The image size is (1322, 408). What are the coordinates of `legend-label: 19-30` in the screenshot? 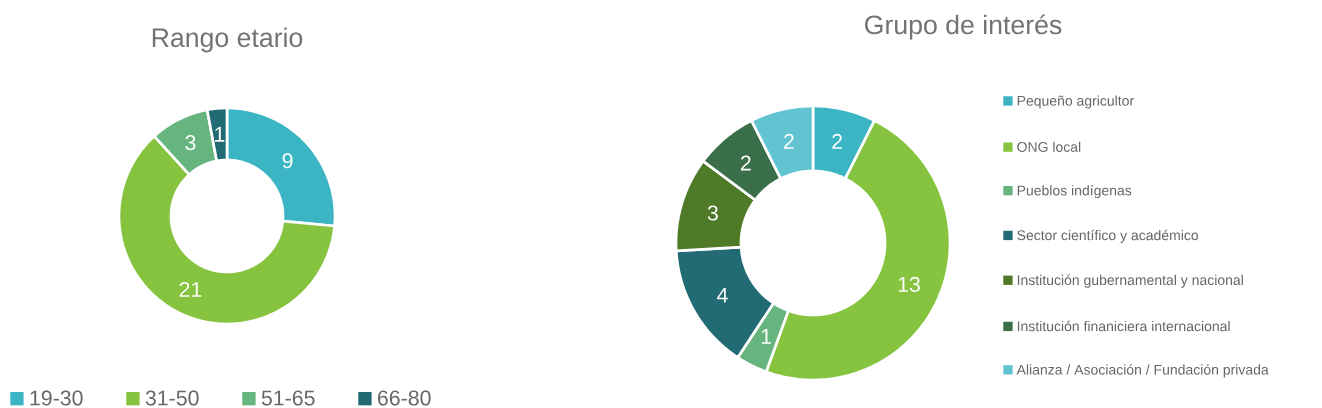 It's located at (56, 398).